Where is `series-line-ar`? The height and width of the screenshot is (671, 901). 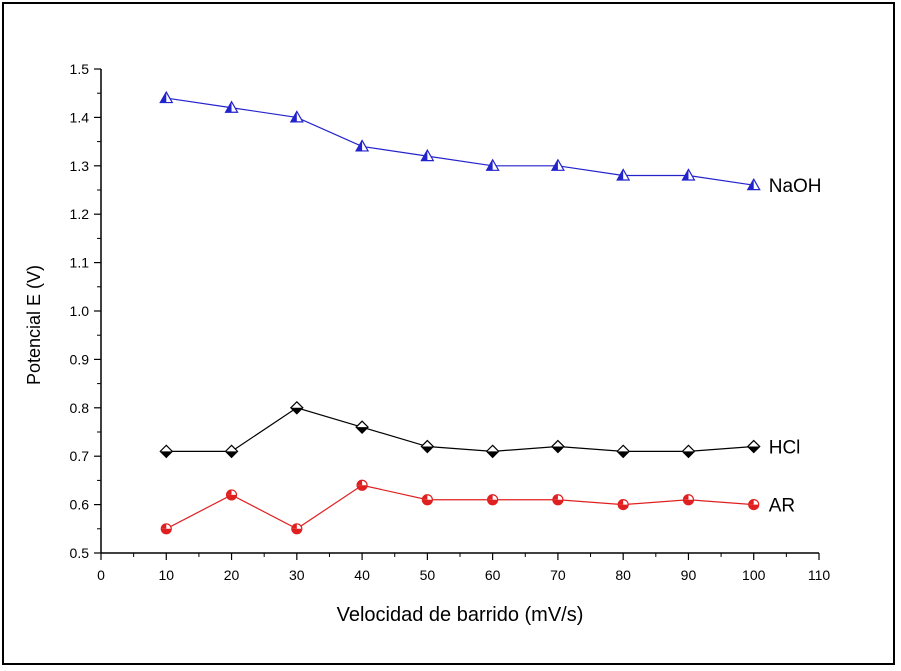
series-line-ar is located at coordinates (459, 507).